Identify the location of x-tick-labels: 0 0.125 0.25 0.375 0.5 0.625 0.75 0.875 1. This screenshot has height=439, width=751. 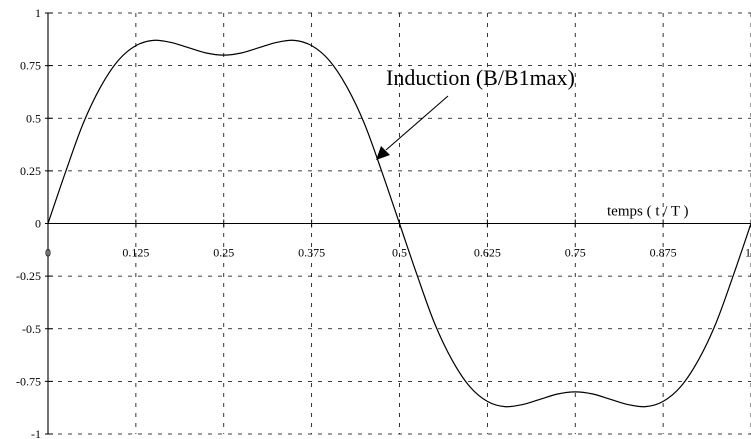
(398, 253).